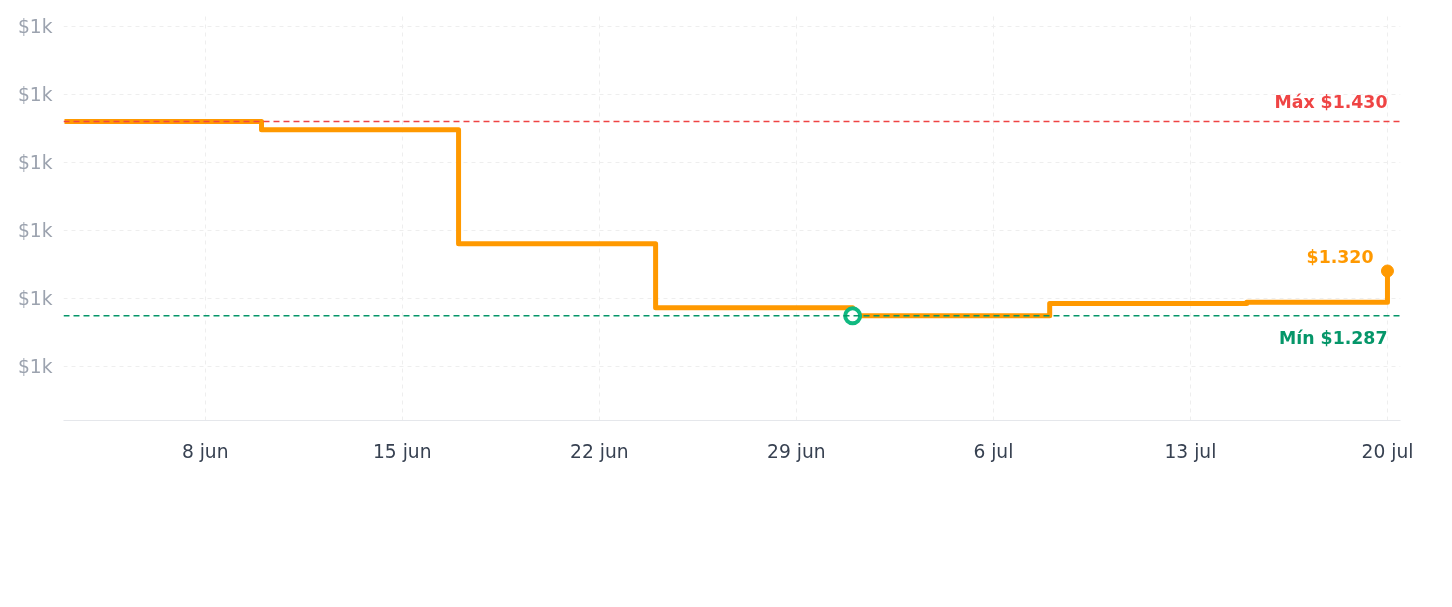 The image size is (1452, 607). Describe the element at coordinates (1387, 451) in the screenshot. I see `x-tick-label: 20 jul` at that location.